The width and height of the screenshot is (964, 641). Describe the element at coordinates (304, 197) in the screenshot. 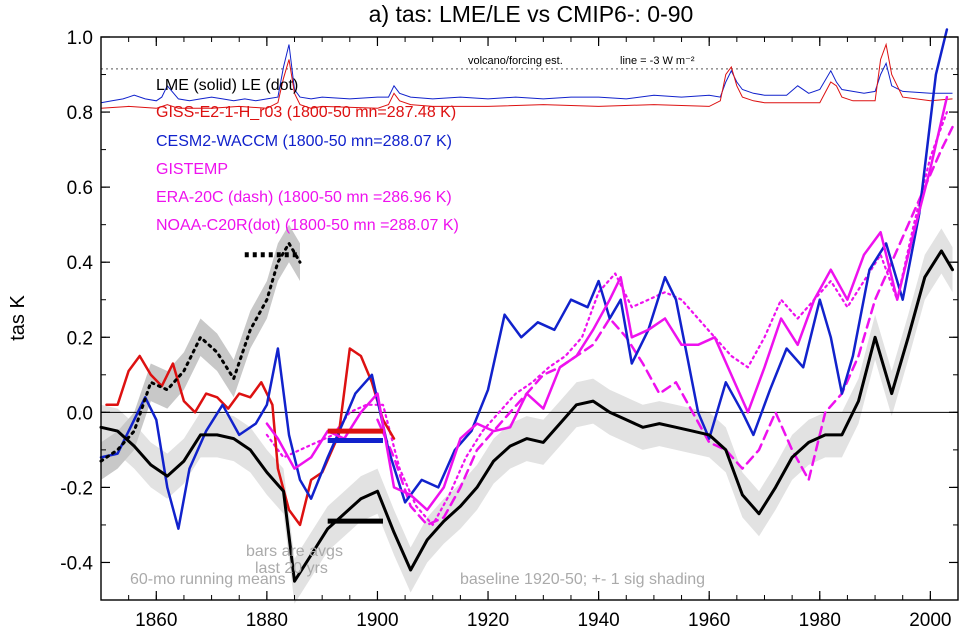

I see `legend-era: ERA-20C (dash) (1800-50 mn =286.96 K)` at that location.